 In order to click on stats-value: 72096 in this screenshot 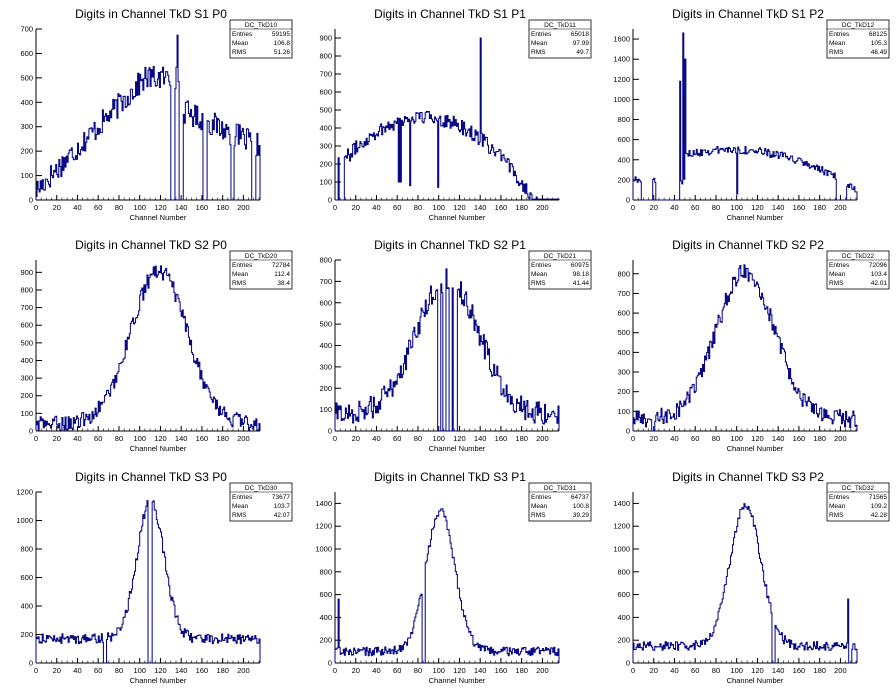, I will do `click(878, 265)`.